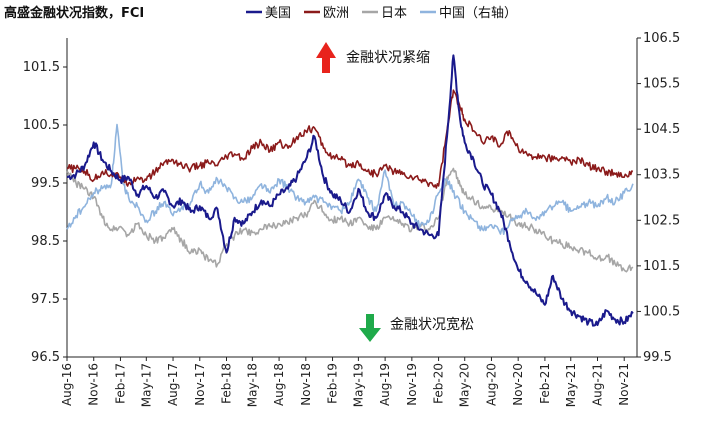 The image size is (721, 435). I want to click on tightening-label: 金融状况紧缩, so click(388, 58).